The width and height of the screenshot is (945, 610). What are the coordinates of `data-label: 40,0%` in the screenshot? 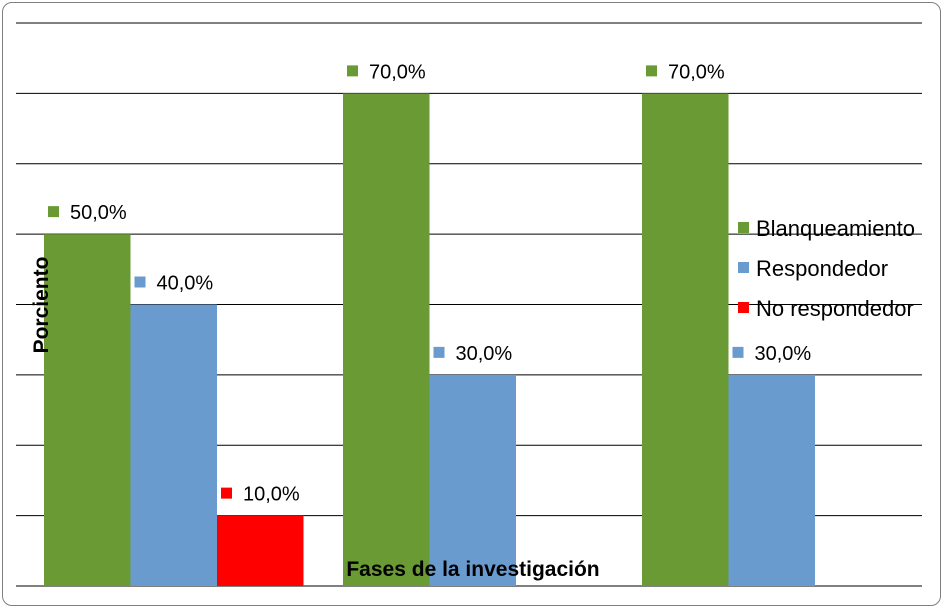 It's located at (185, 284).